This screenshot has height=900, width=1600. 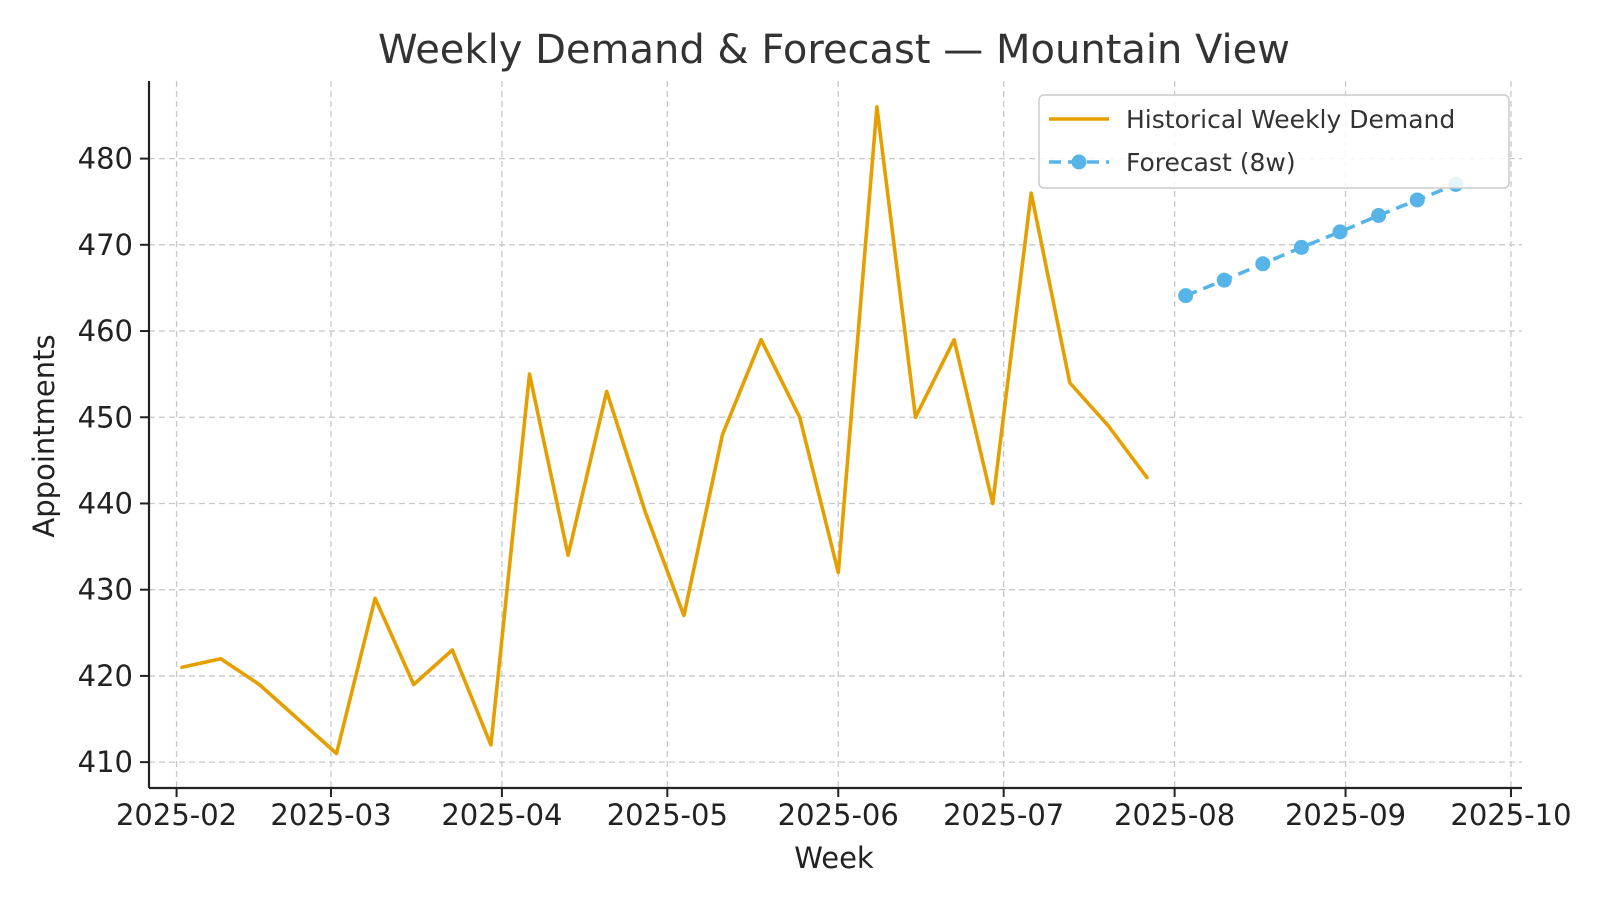 I want to click on legend-label: Forecast (8w), so click(x=1211, y=162).